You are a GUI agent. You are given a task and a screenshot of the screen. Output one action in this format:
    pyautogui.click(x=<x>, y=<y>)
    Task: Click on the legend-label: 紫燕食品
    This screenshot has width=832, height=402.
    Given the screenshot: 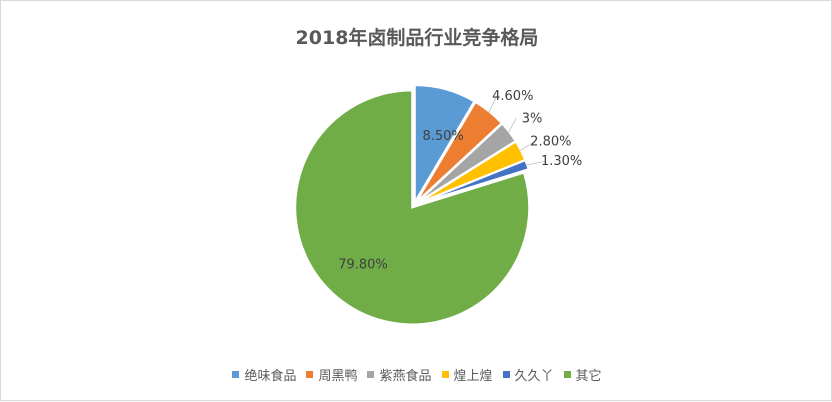 What is the action you would take?
    pyautogui.click(x=405, y=376)
    